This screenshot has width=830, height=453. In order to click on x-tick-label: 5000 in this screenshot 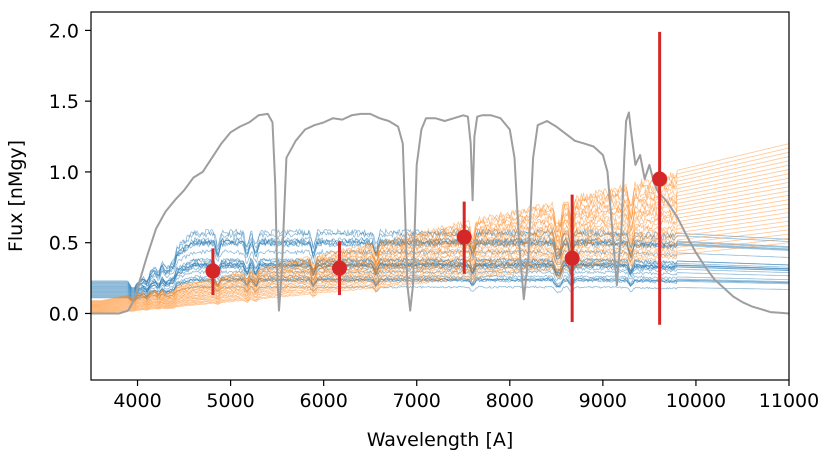, I will do `click(230, 401)`.